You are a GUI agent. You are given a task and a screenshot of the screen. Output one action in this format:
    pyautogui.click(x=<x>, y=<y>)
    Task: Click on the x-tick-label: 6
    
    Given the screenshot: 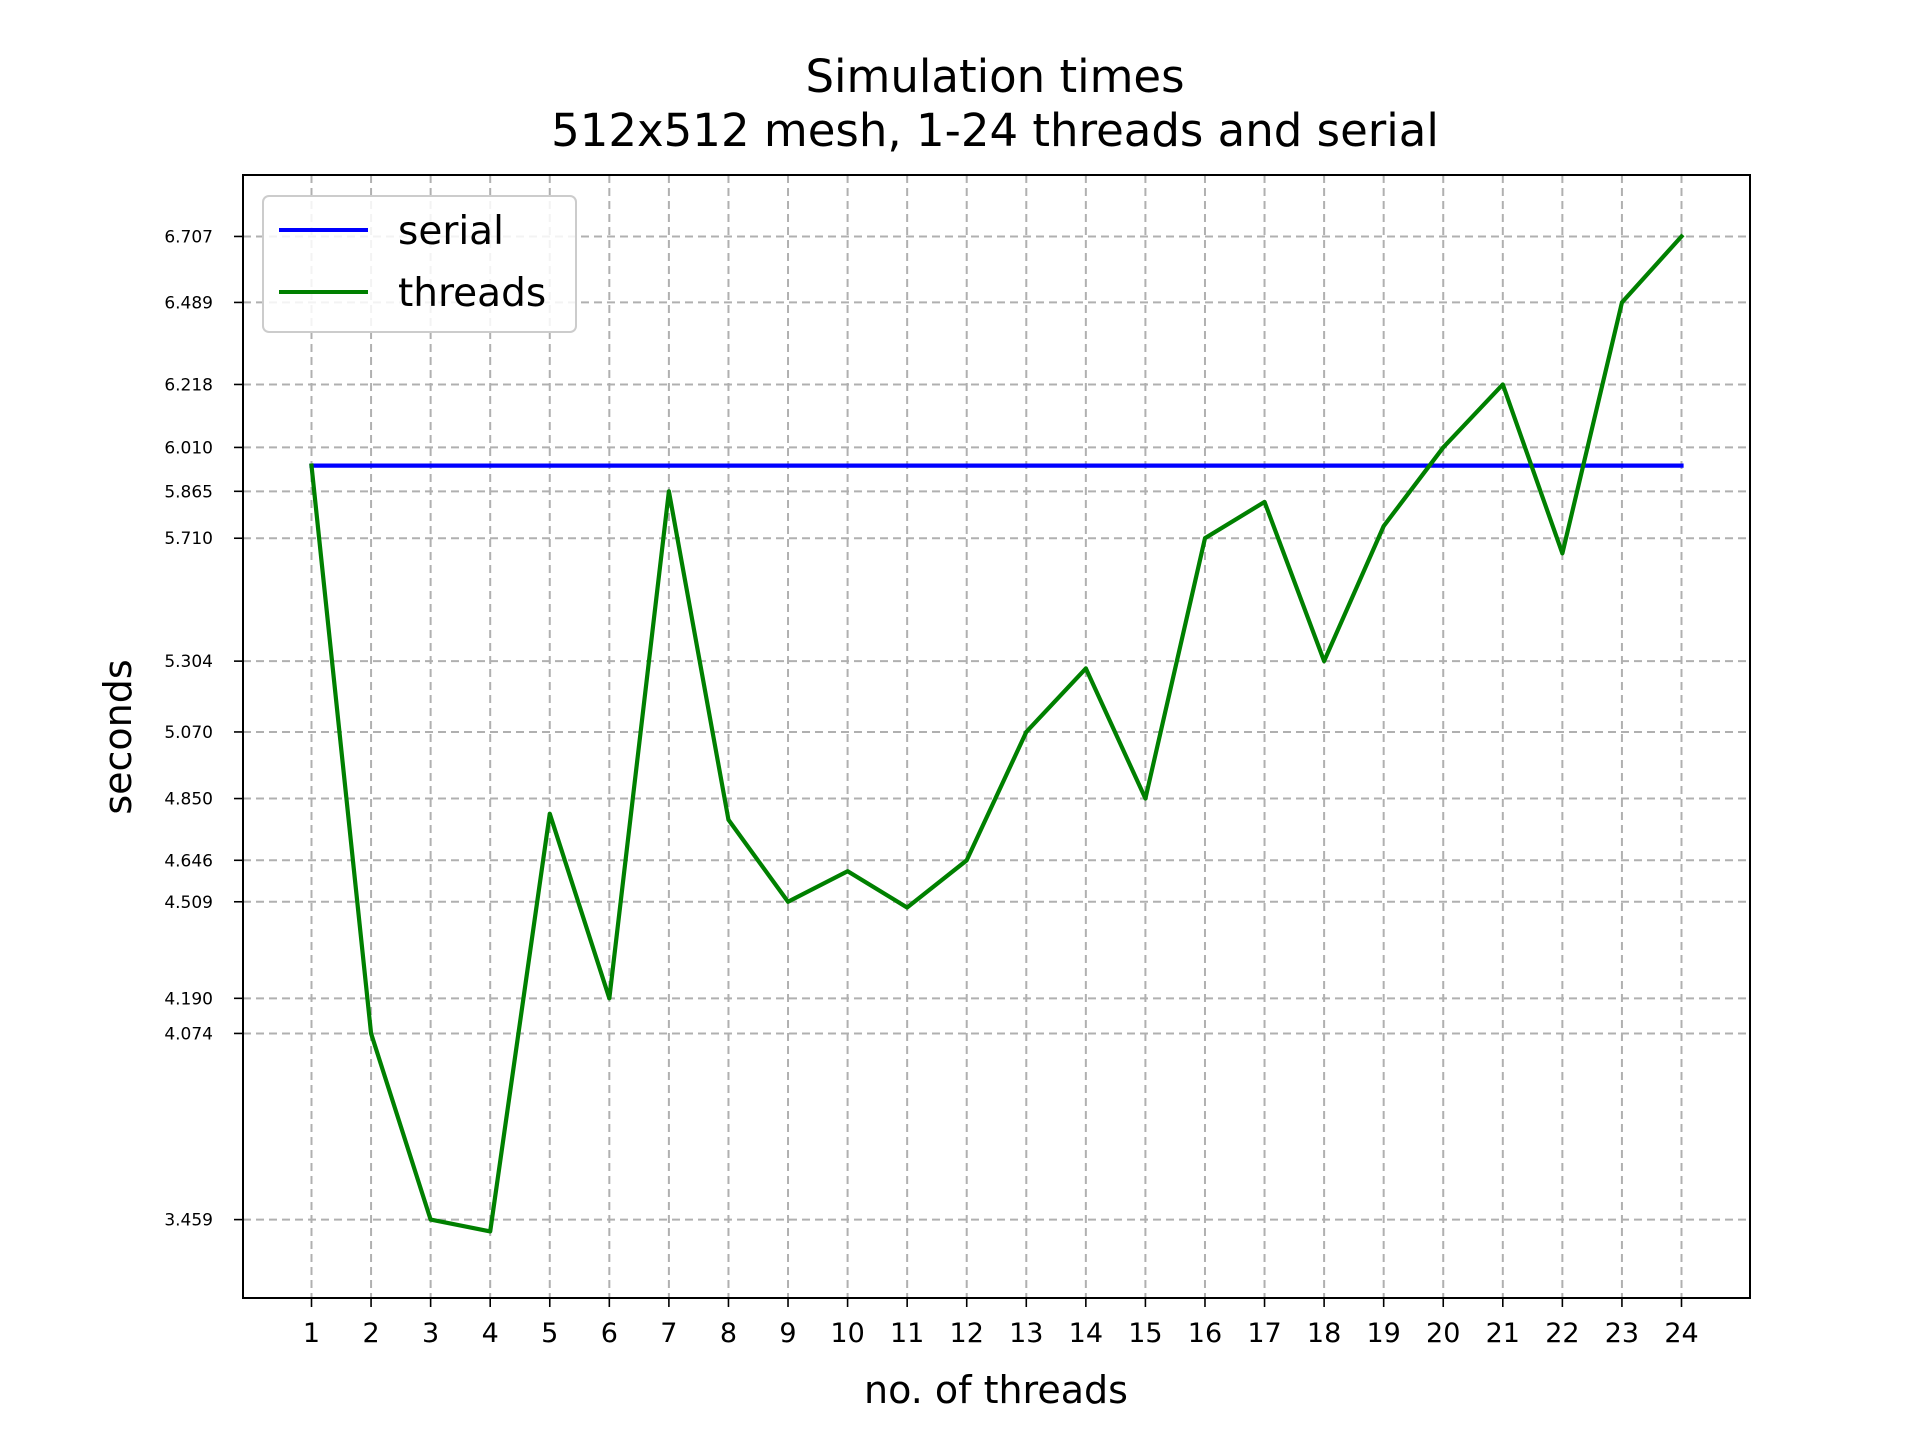 What is the action you would take?
    pyautogui.click(x=609, y=1333)
    